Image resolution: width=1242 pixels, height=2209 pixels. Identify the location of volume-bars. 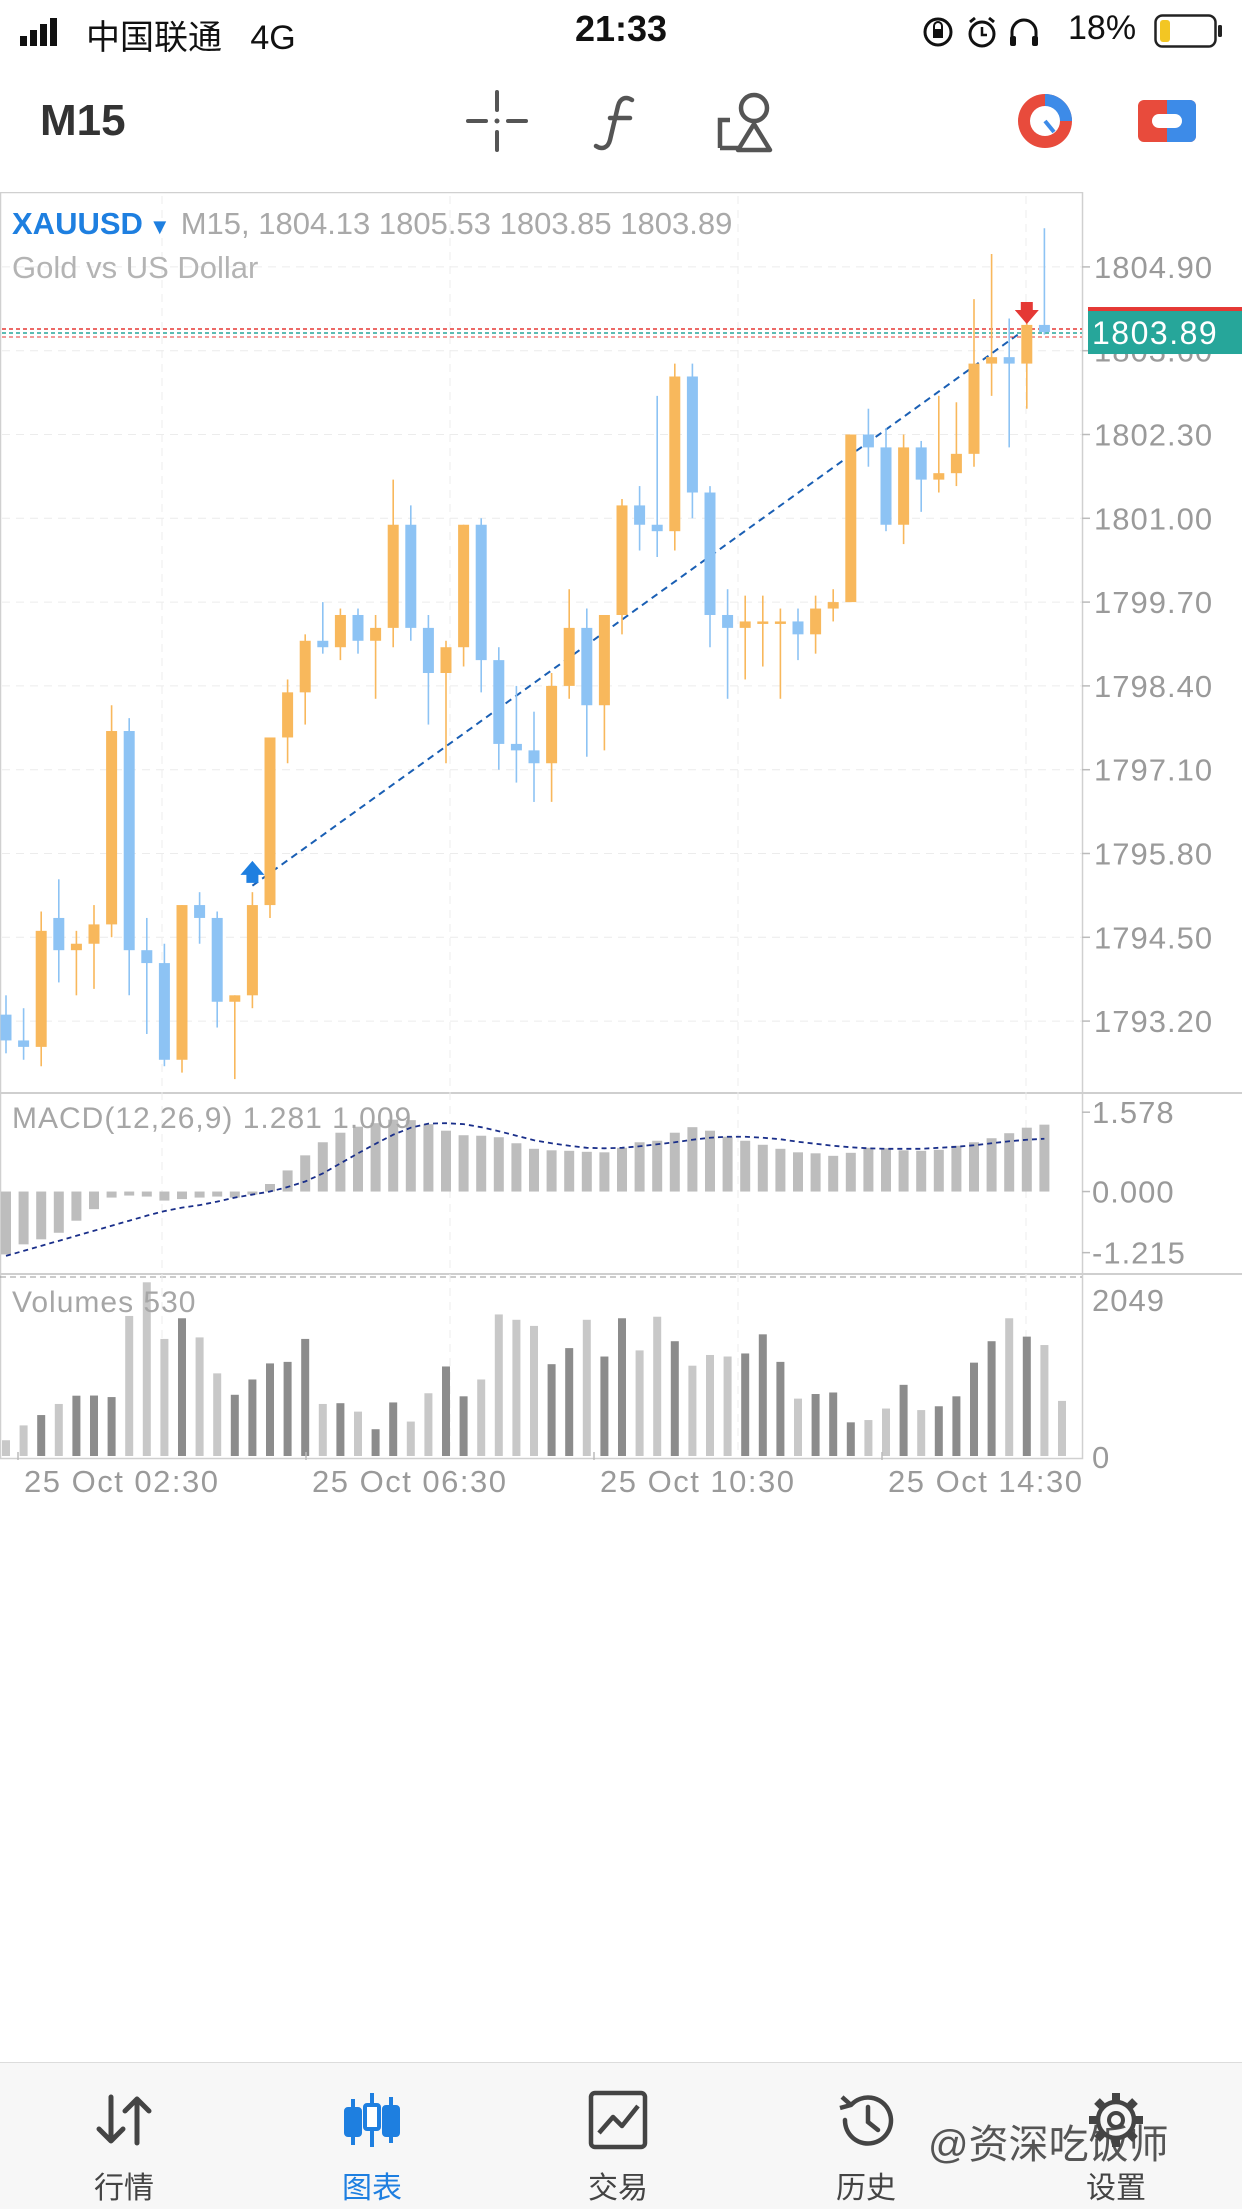
(534, 1369).